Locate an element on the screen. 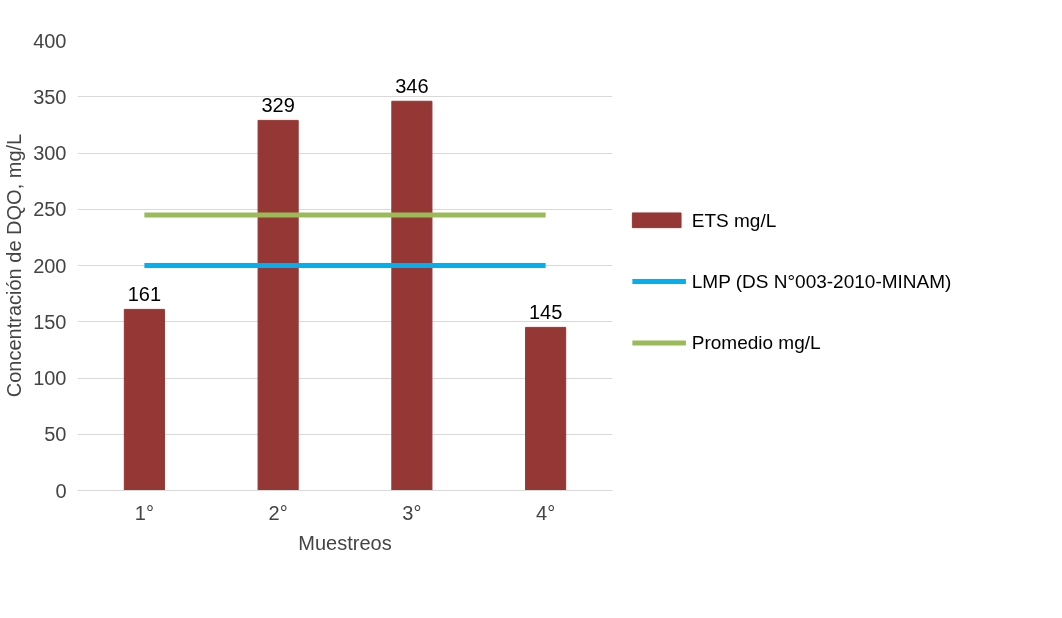  data-label: 346 is located at coordinates (412, 86).